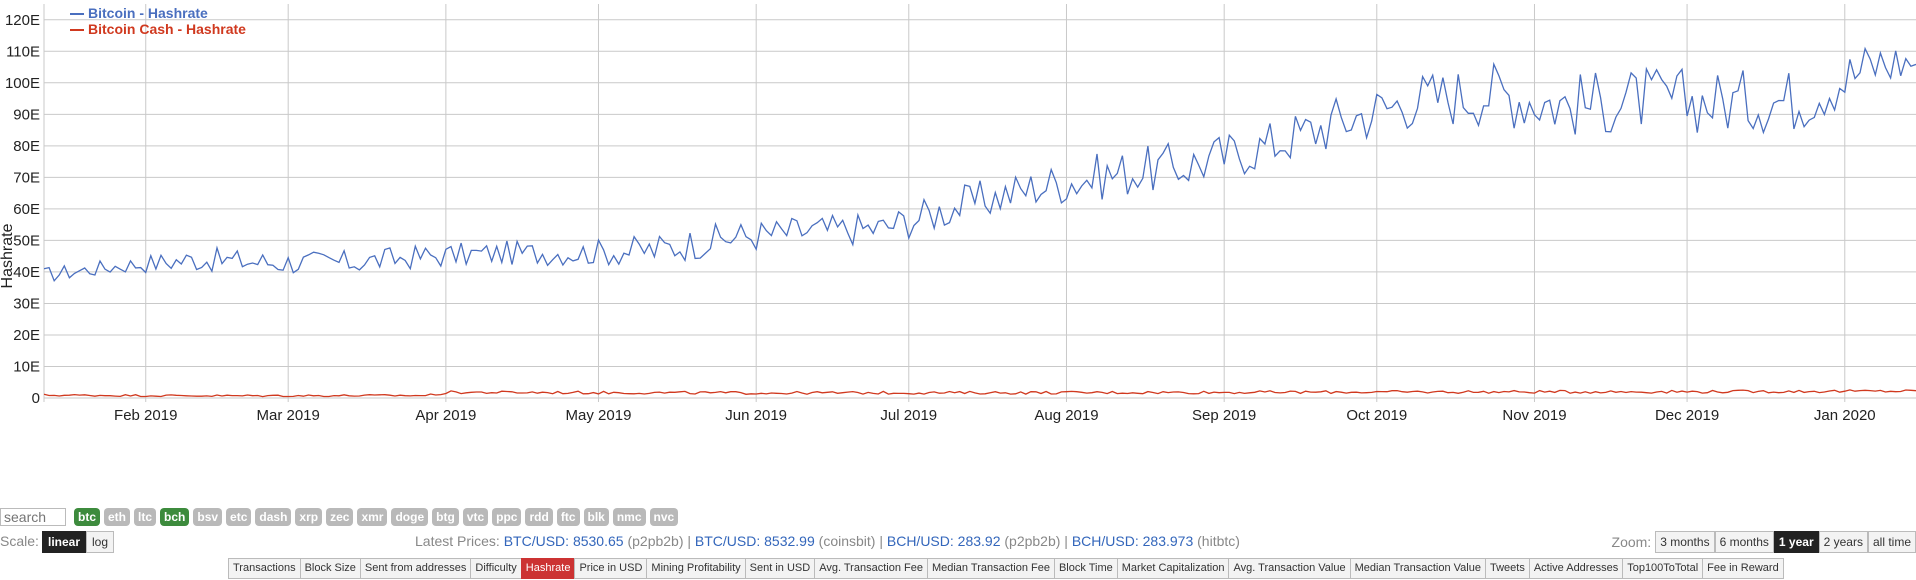 The image size is (1916, 580). What do you see at coordinates (943, 541) in the screenshot?
I see `price-value: BCH/USD: 283.92` at bounding box center [943, 541].